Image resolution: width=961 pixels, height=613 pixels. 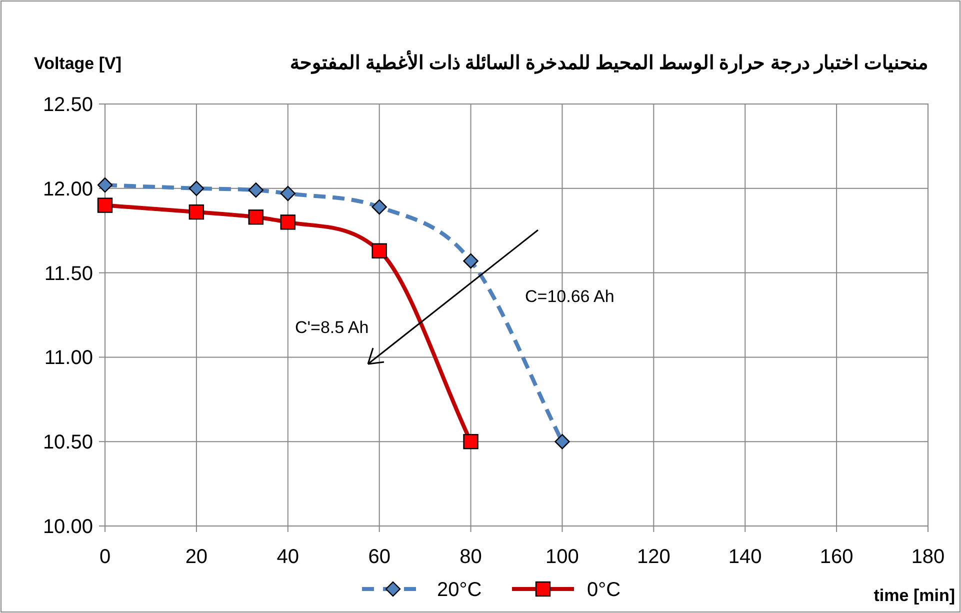 I want to click on x-tick-label: 100, so click(x=562, y=557).